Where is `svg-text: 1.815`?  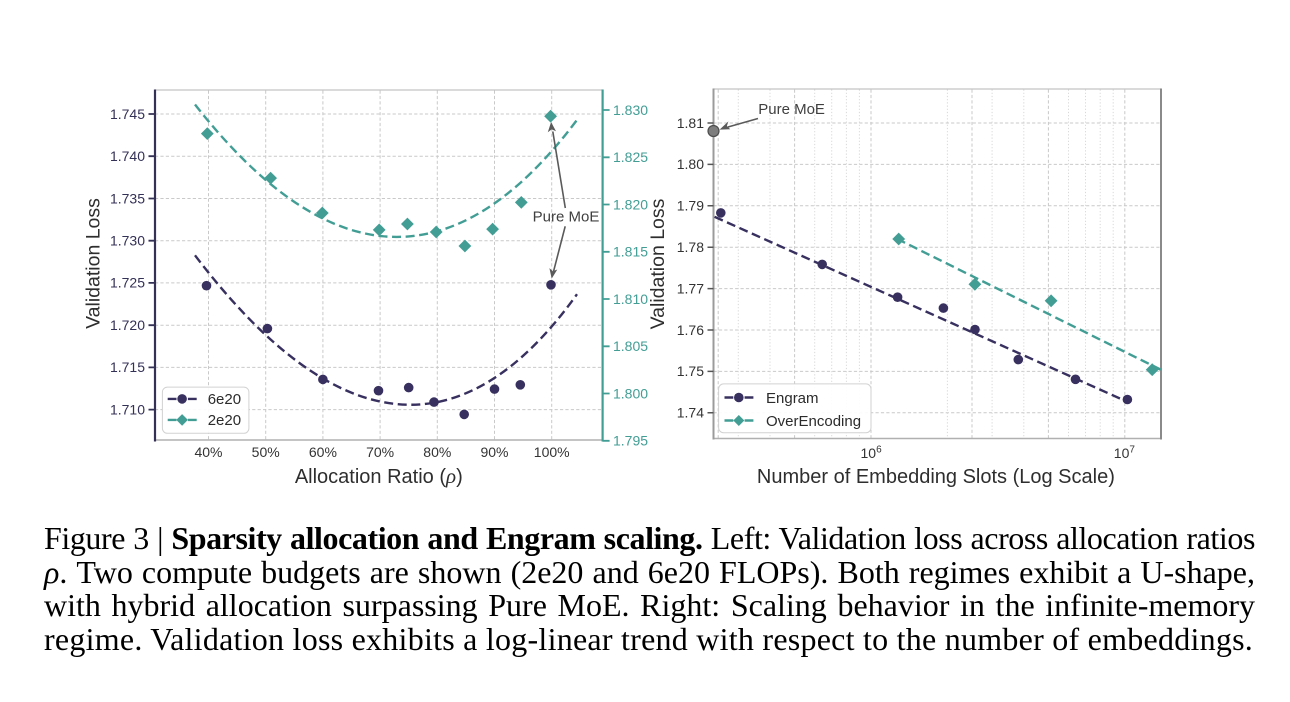
svg-text: 1.815 is located at coordinates (630, 252).